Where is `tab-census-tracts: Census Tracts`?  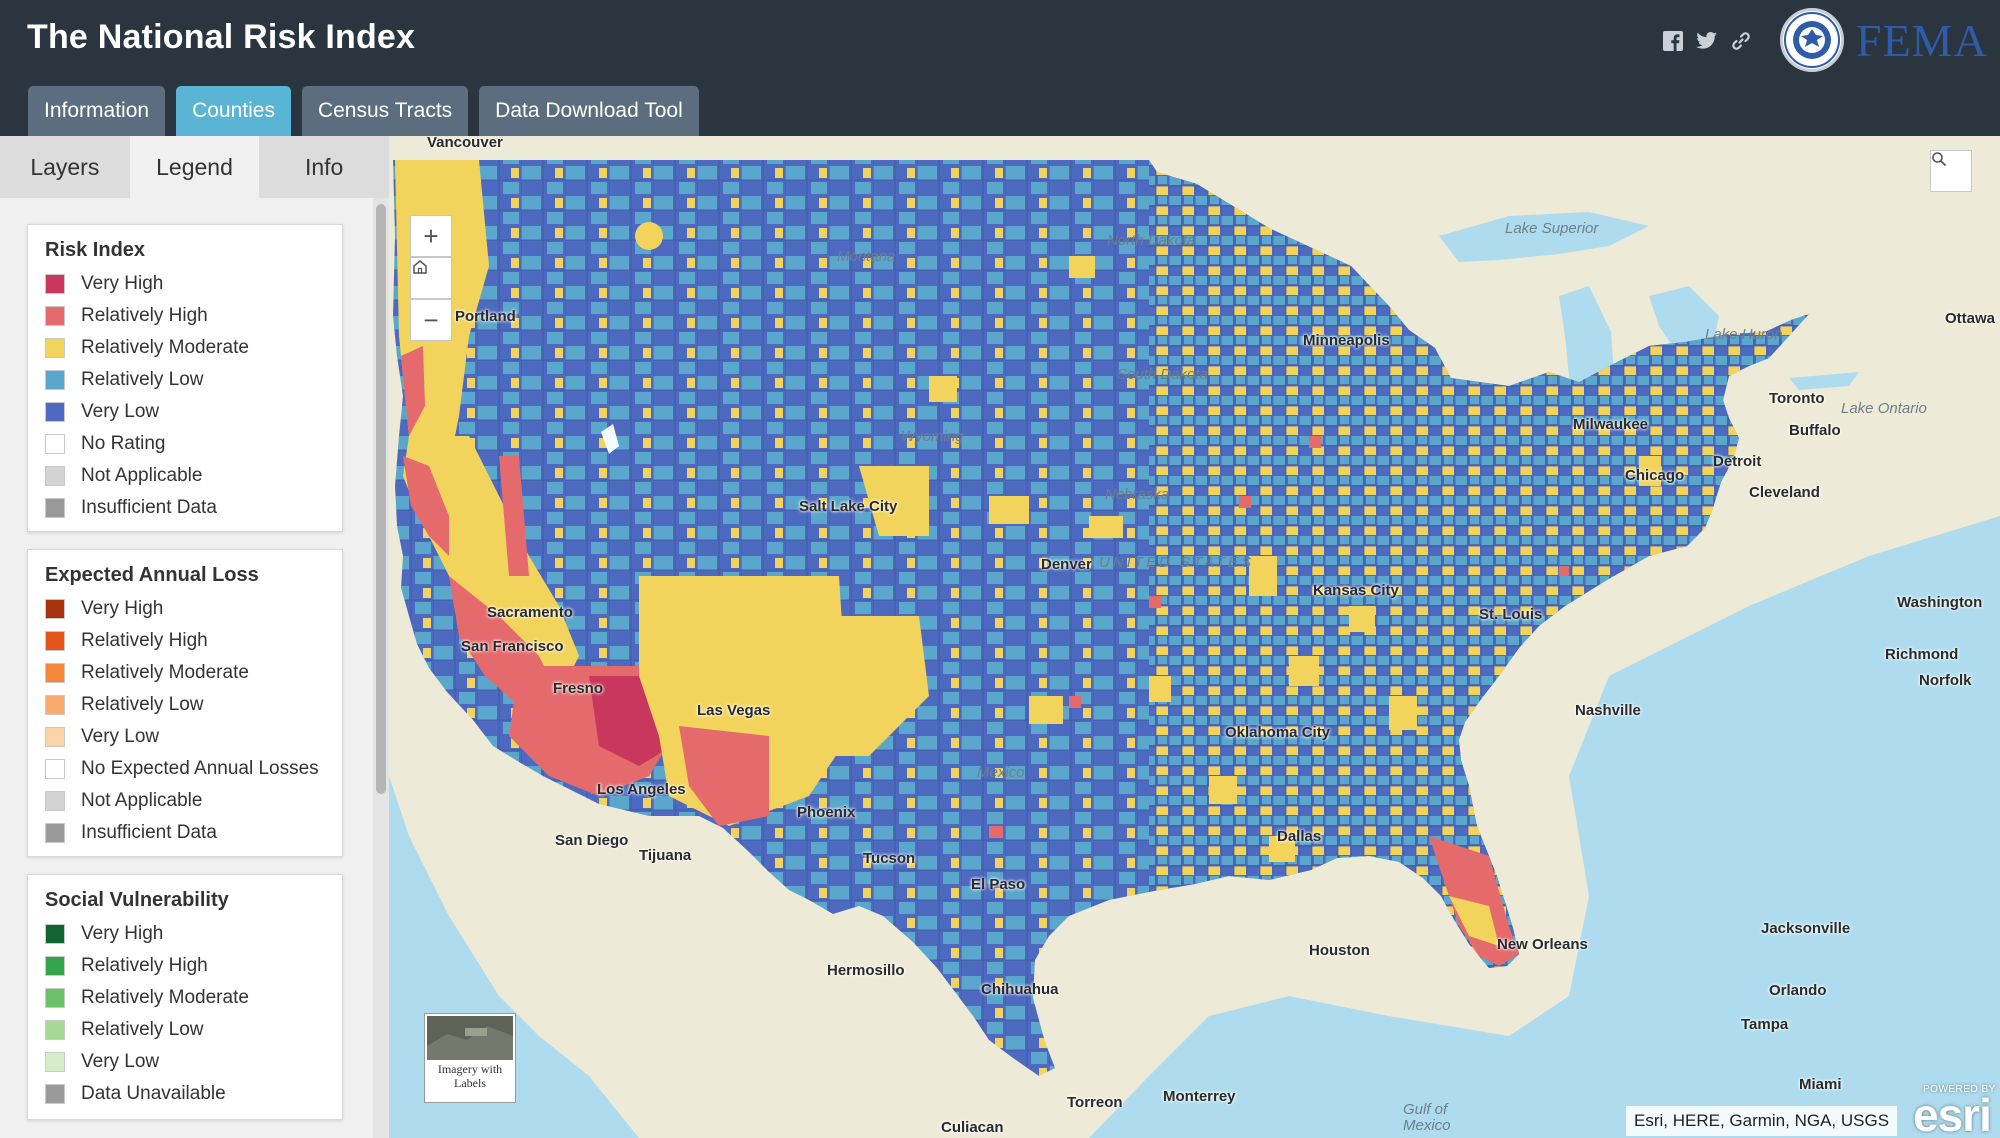
tab-census-tracts: Census Tracts is located at coordinates (385, 111).